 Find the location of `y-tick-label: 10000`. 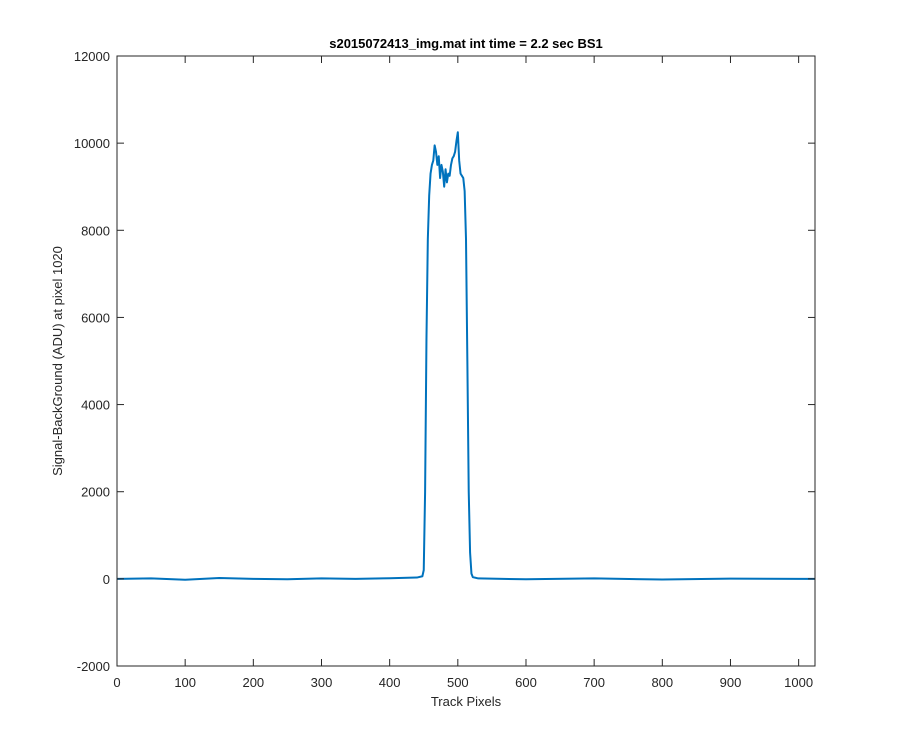

y-tick-label: 10000 is located at coordinates (92, 143).